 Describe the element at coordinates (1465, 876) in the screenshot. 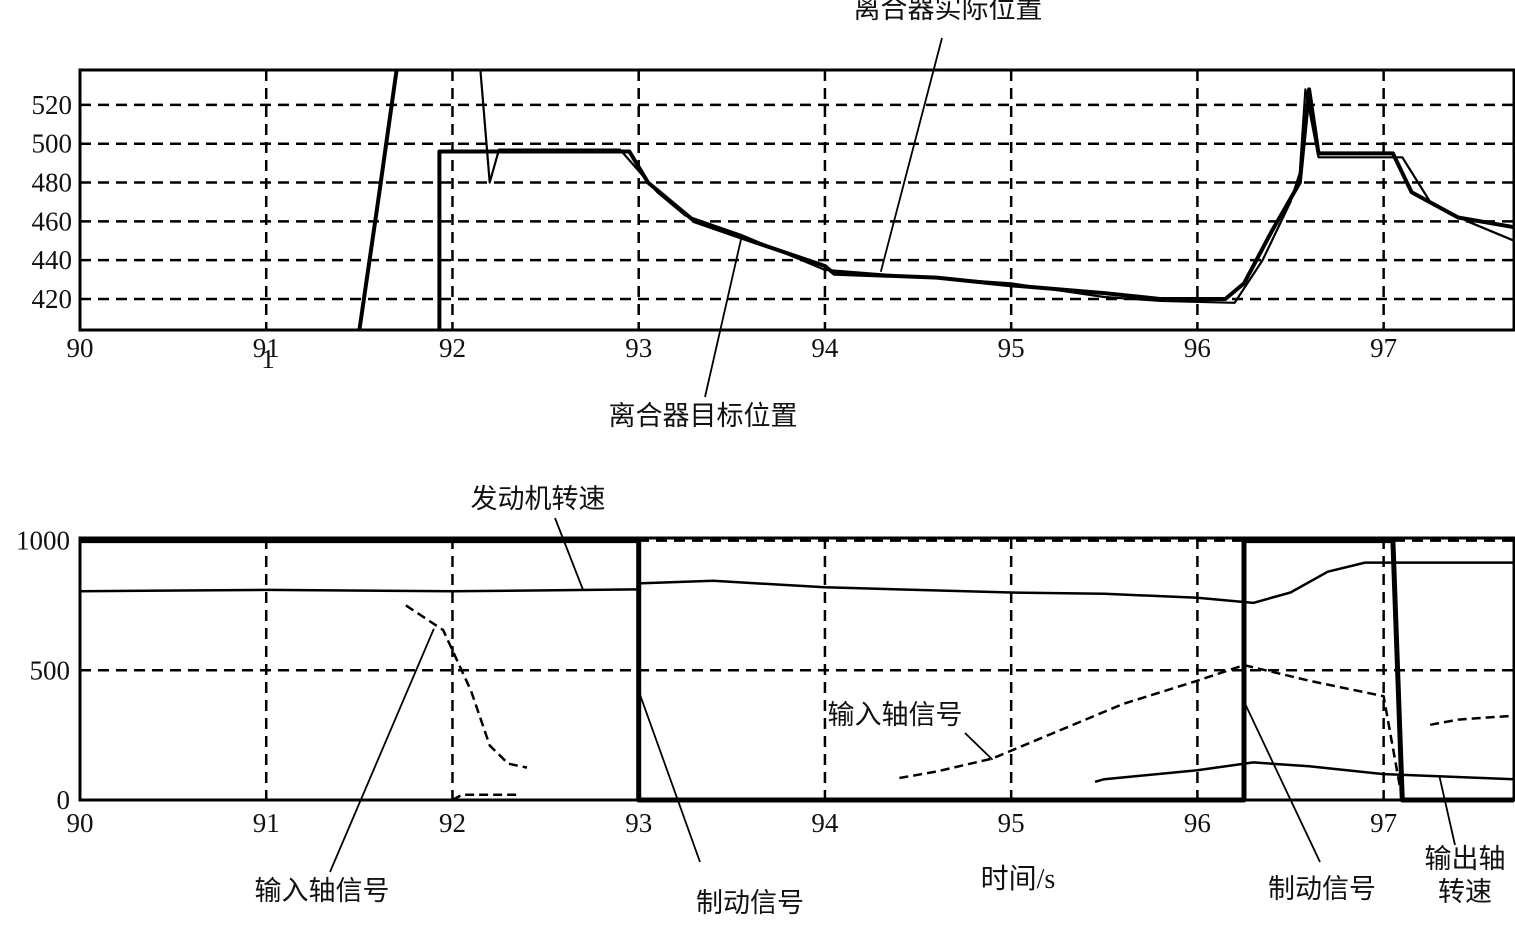

I see `annotation-label: 输出轴转速` at that location.